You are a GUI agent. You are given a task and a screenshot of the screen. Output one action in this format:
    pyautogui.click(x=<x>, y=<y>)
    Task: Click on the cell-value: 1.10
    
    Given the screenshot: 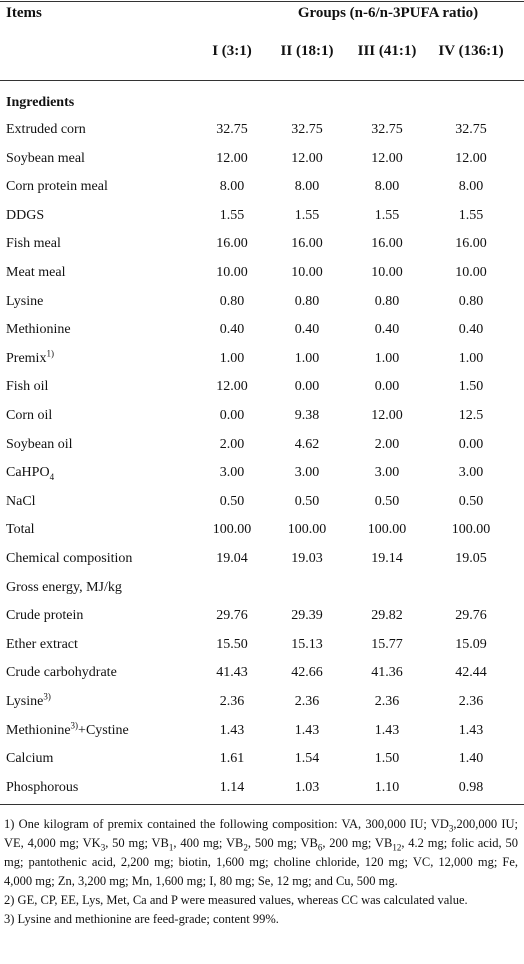 What is the action you would take?
    pyautogui.click(x=387, y=787)
    